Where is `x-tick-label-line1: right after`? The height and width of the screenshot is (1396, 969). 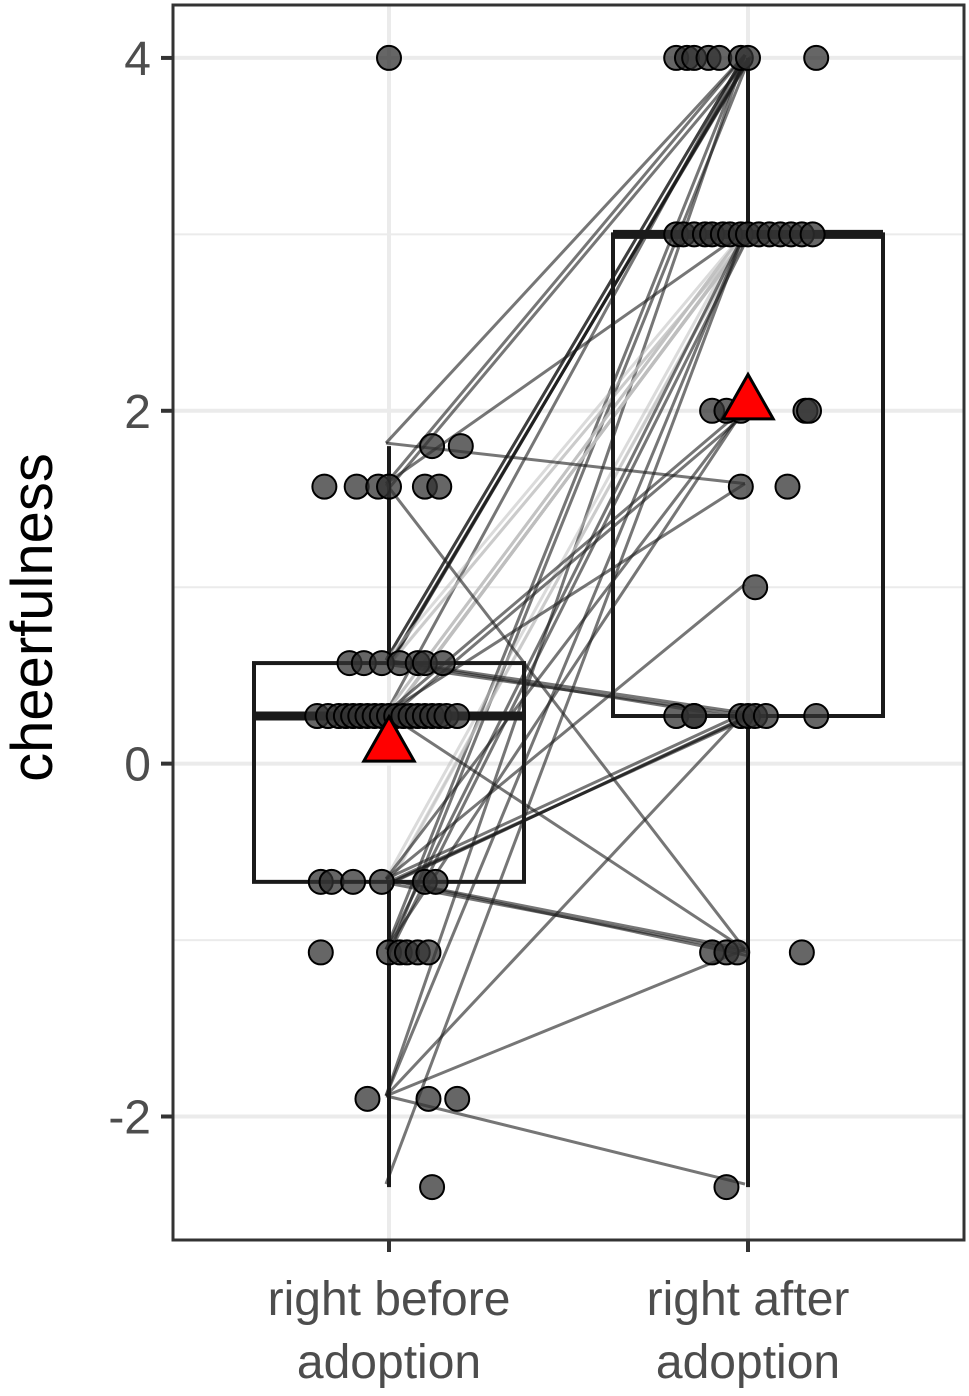 x-tick-label-line1: right after is located at coordinates (748, 1299).